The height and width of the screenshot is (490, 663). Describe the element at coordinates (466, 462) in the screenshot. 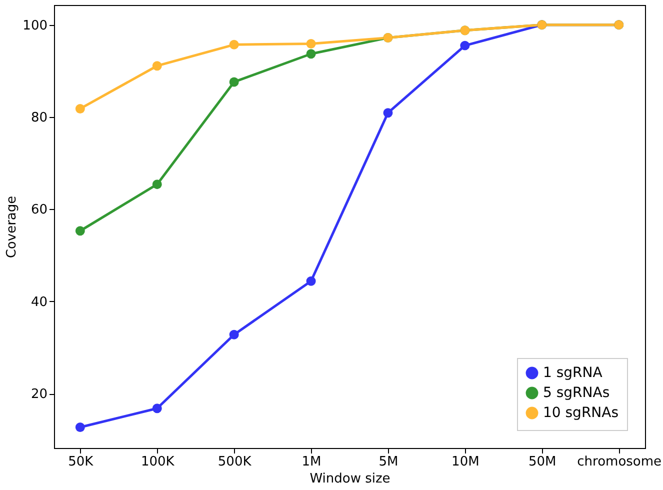

I see `x-tick-label: 10M` at that location.